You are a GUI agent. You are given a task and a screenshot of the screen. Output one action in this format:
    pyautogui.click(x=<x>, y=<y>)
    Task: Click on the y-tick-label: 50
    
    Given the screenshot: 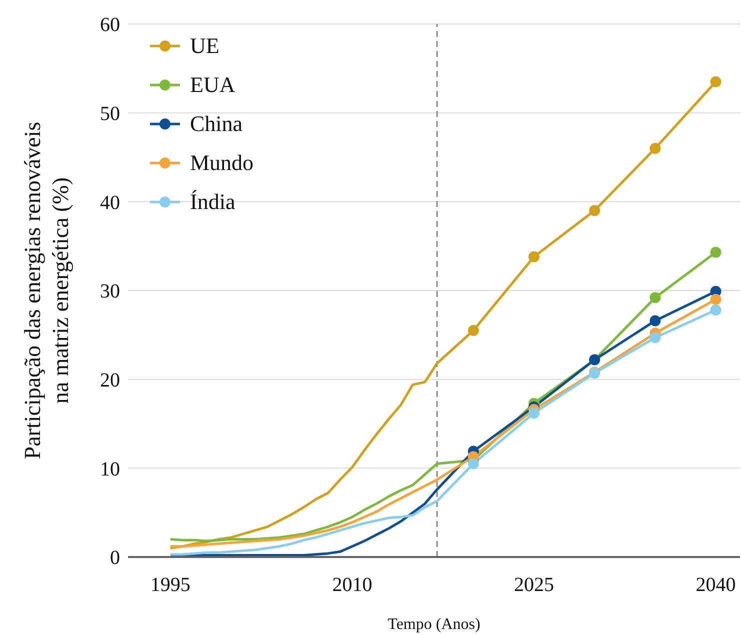 What is the action you would take?
    pyautogui.click(x=110, y=113)
    